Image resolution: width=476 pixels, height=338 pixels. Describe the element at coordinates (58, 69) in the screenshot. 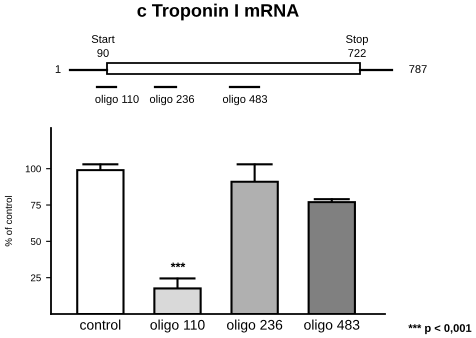

I see `text: 1` at that location.